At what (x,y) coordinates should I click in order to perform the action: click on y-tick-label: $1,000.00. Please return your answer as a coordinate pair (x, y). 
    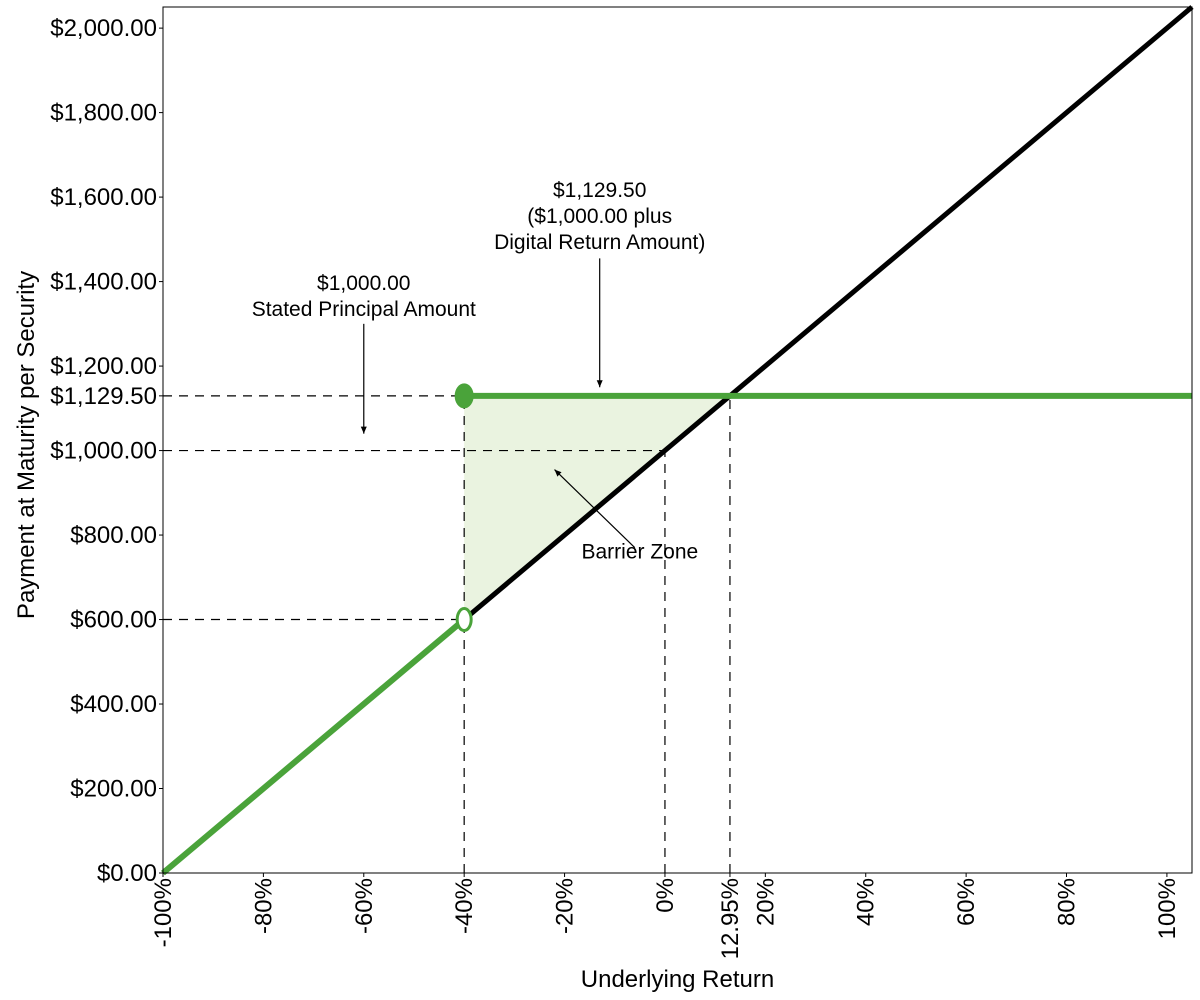
    Looking at the image, I should click on (103, 451).